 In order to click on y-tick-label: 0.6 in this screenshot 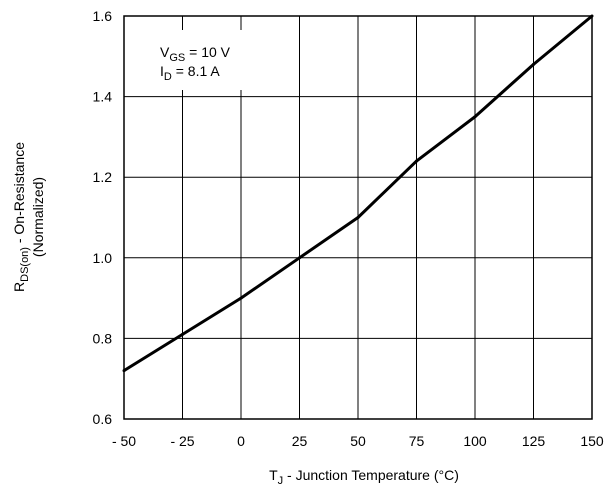, I will do `click(103, 419)`.